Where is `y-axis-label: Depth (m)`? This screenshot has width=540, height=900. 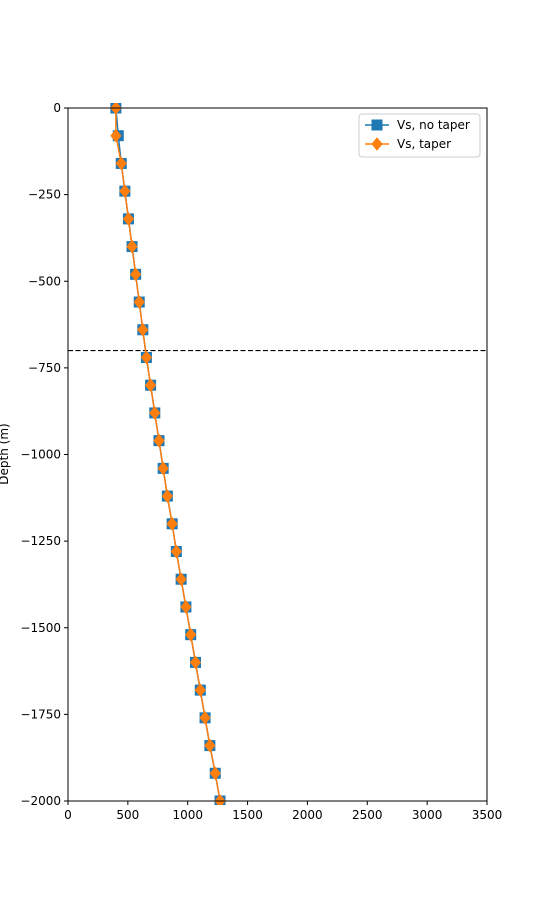 y-axis-label: Depth (m) is located at coordinates (5, 453).